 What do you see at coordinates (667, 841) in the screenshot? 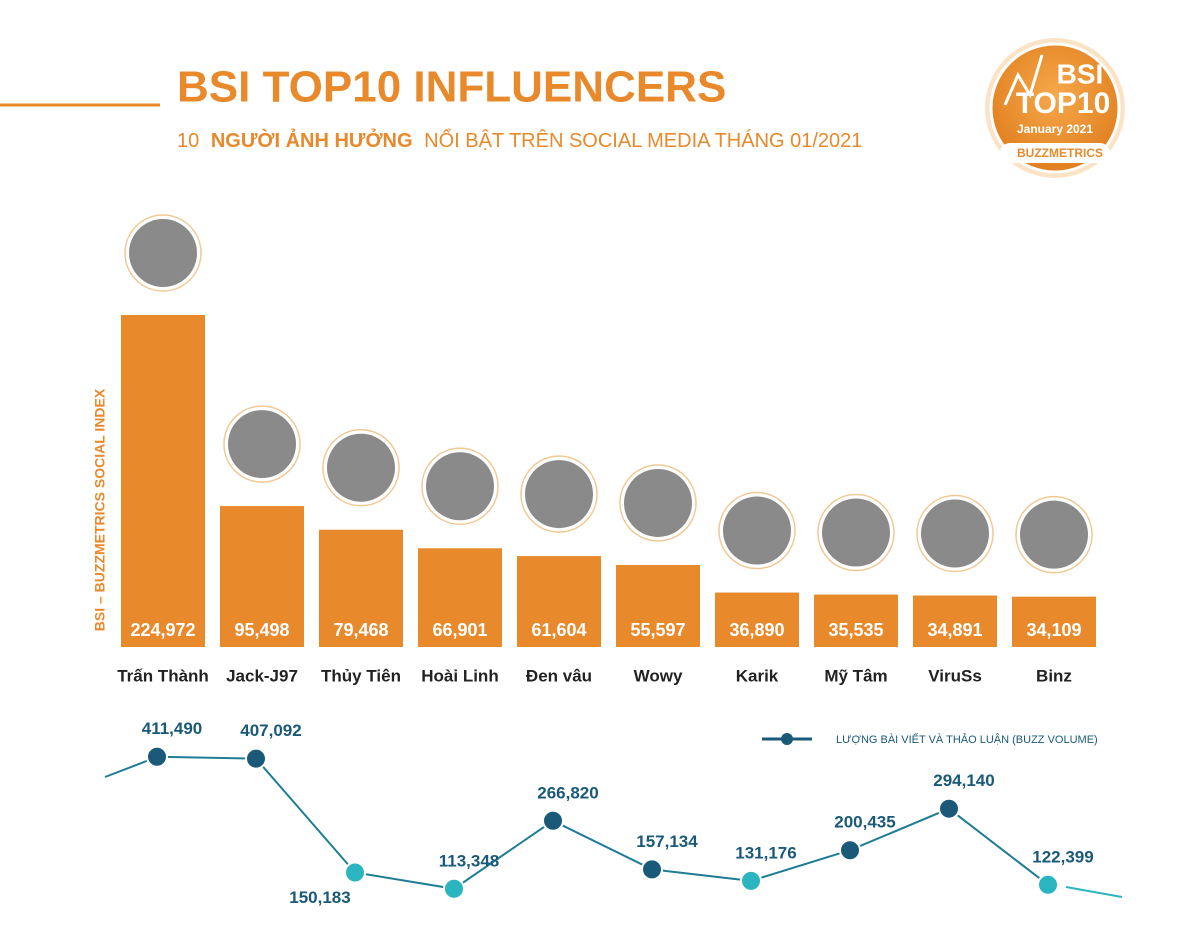
I see `value-label: 157,134` at bounding box center [667, 841].